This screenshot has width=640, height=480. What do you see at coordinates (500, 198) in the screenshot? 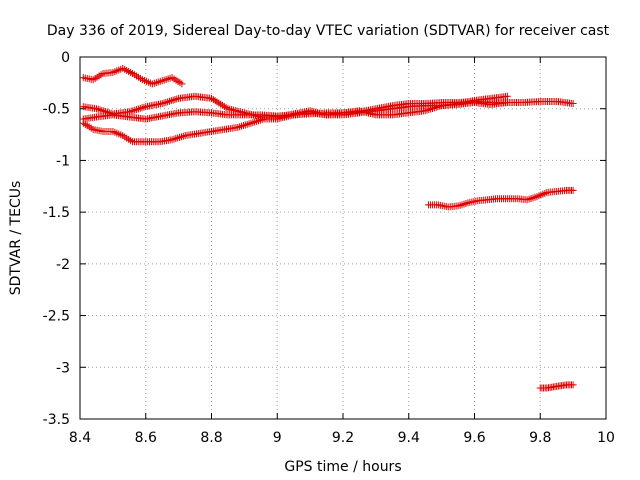
I see `series-track-e` at bounding box center [500, 198].